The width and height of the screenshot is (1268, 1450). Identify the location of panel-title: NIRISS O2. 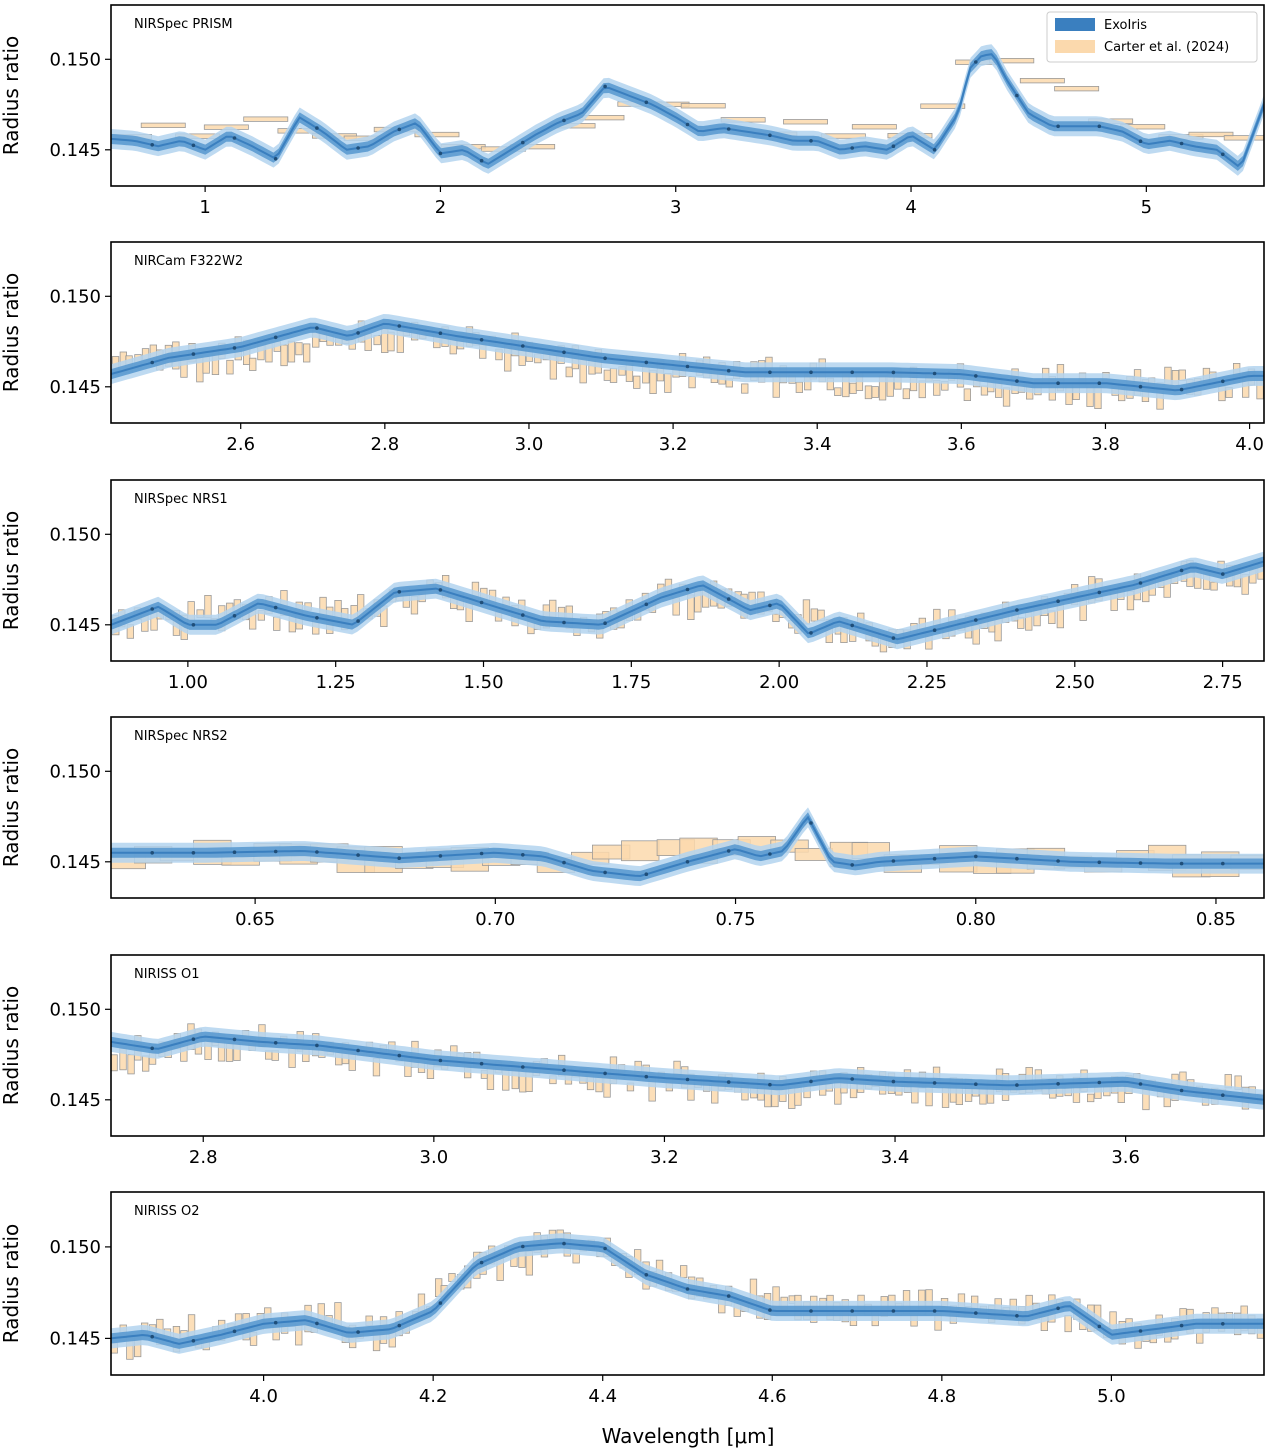
(167, 1211).